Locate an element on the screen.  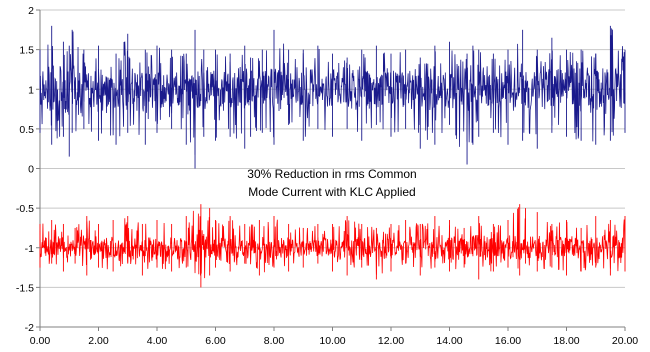
x-tick-label: 14.00 is located at coordinates (449, 341).